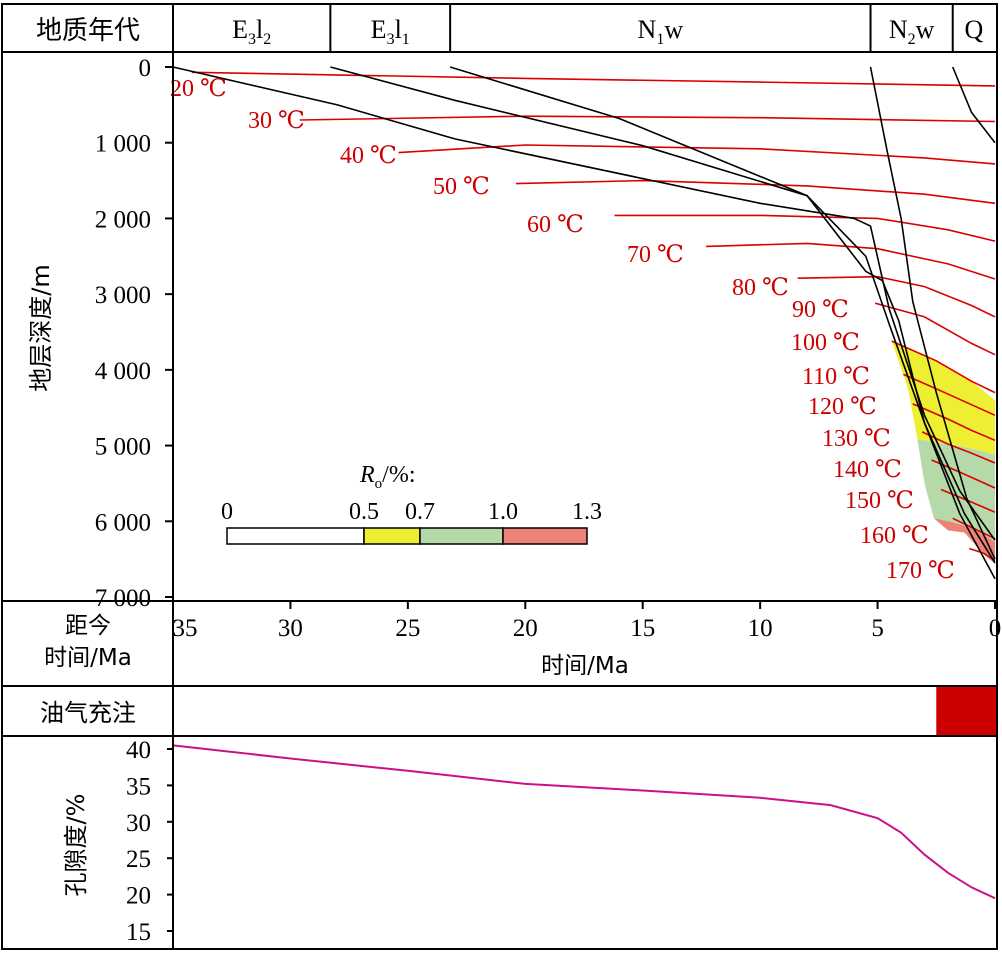 This screenshot has width=1002, height=960. I want to click on depth-axis-label: 地层深度/m, so click(41, 327).